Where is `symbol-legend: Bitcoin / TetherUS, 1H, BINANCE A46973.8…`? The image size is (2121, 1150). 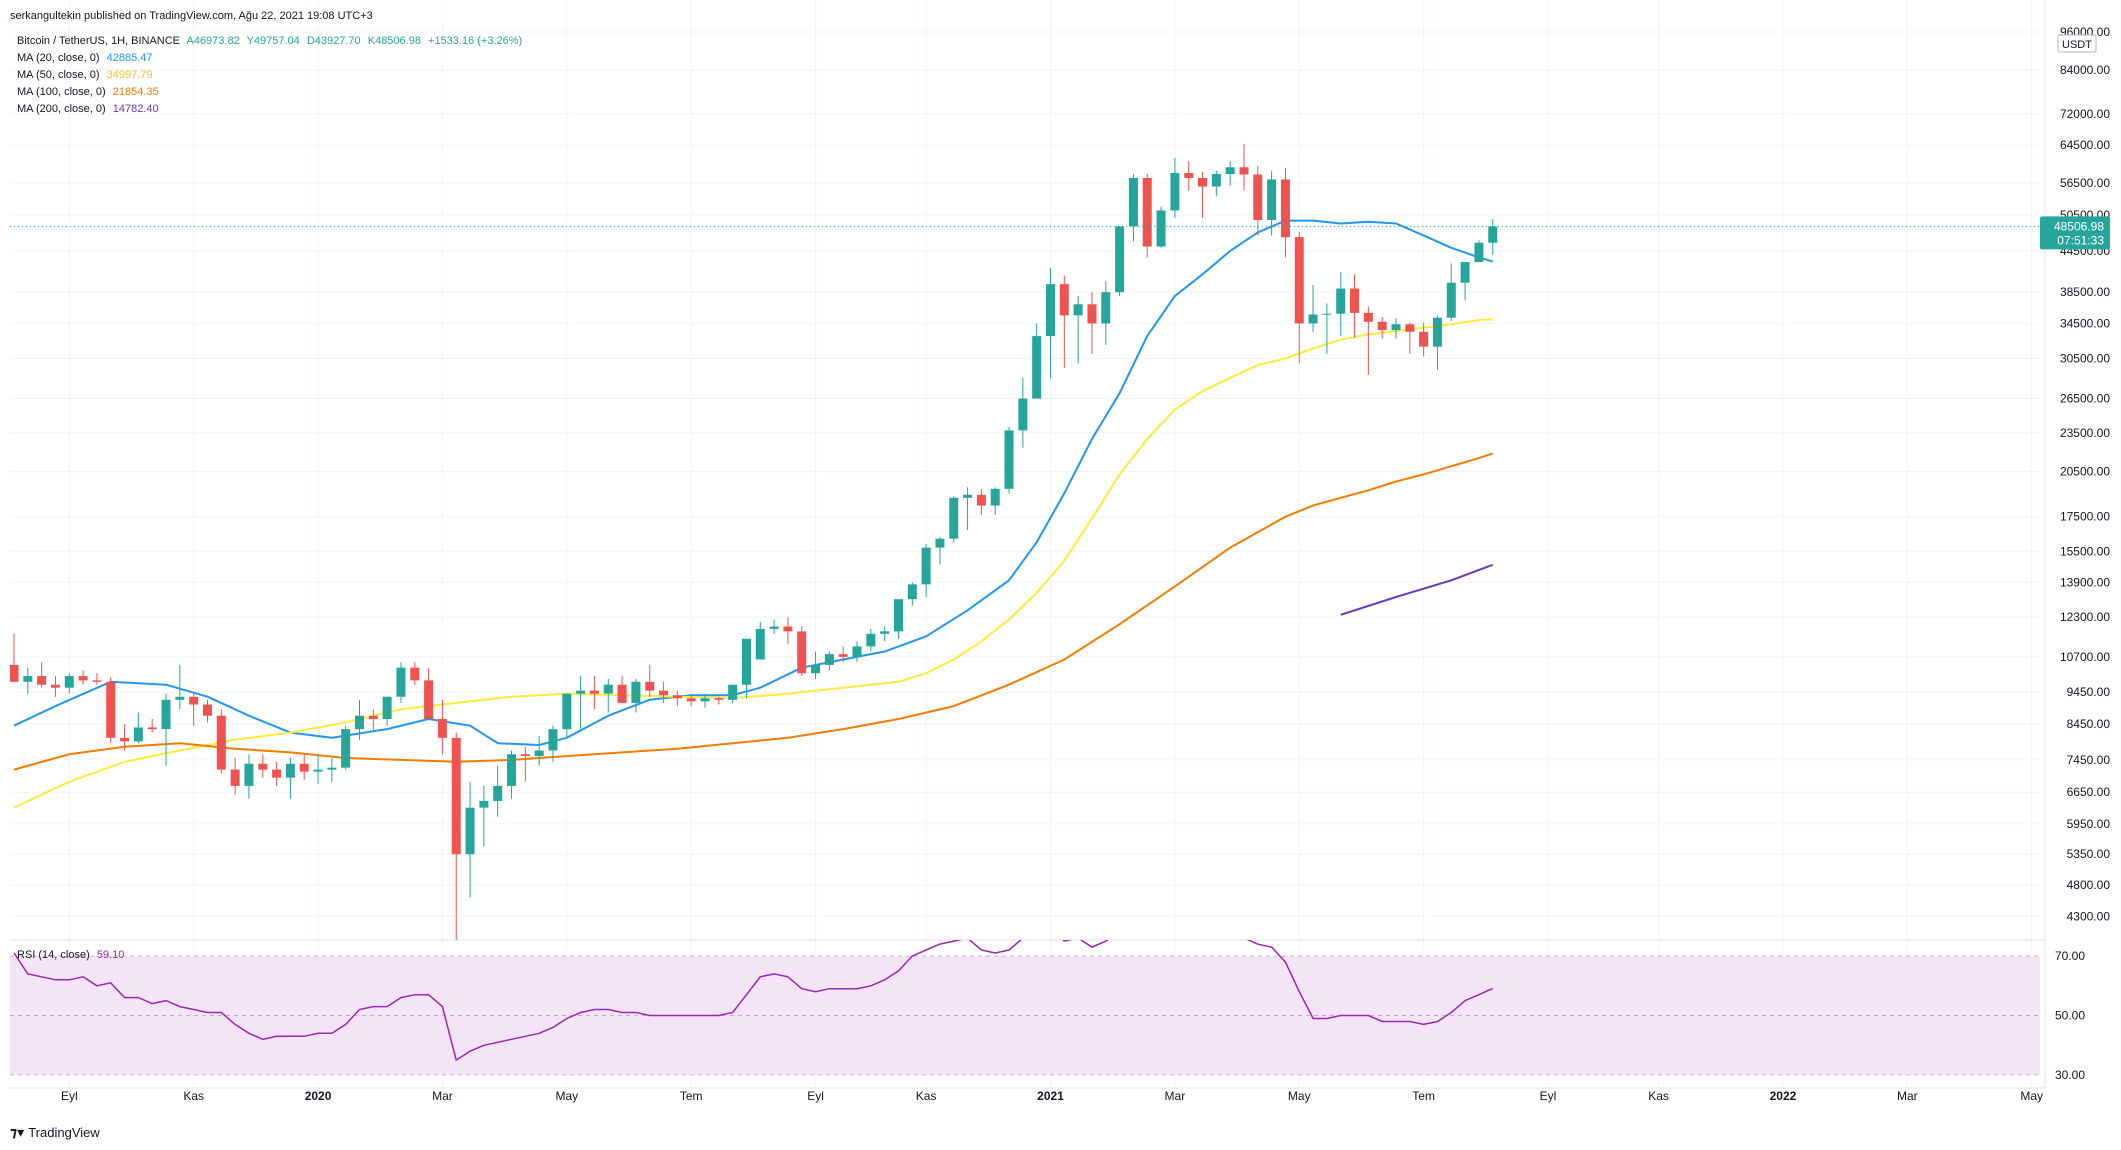
symbol-legend: Bitcoin / TetherUS, 1H, BINANCE A46973.8… is located at coordinates (271, 41).